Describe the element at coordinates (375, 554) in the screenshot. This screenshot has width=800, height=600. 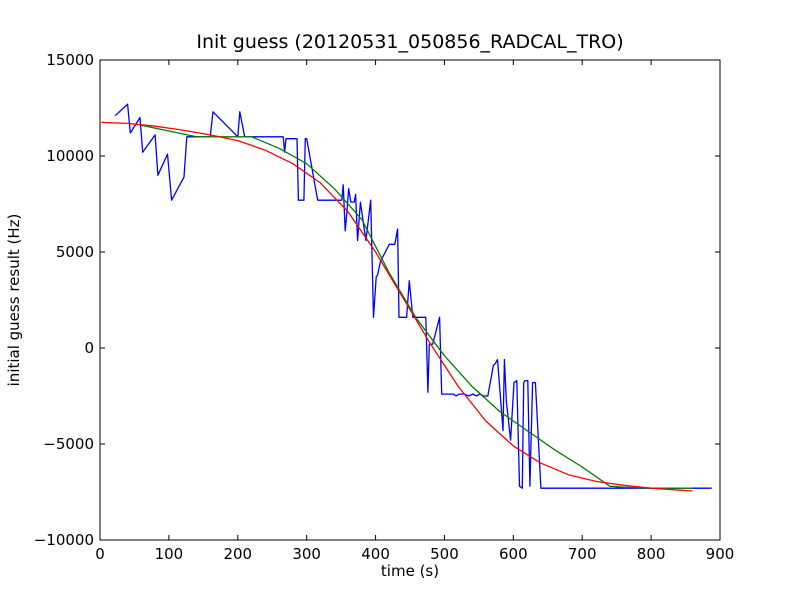
I see `x-tick-label: 400` at that location.